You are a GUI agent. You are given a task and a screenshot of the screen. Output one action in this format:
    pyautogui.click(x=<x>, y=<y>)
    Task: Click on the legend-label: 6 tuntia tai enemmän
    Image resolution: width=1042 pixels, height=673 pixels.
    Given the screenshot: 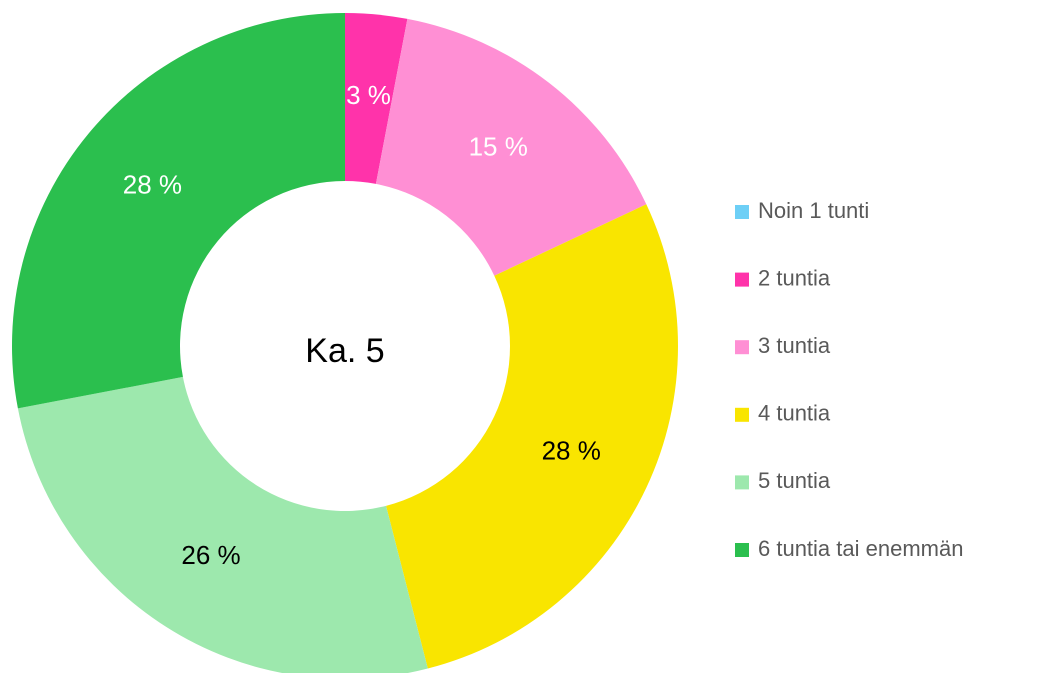 What is the action you would take?
    pyautogui.click(x=860, y=548)
    